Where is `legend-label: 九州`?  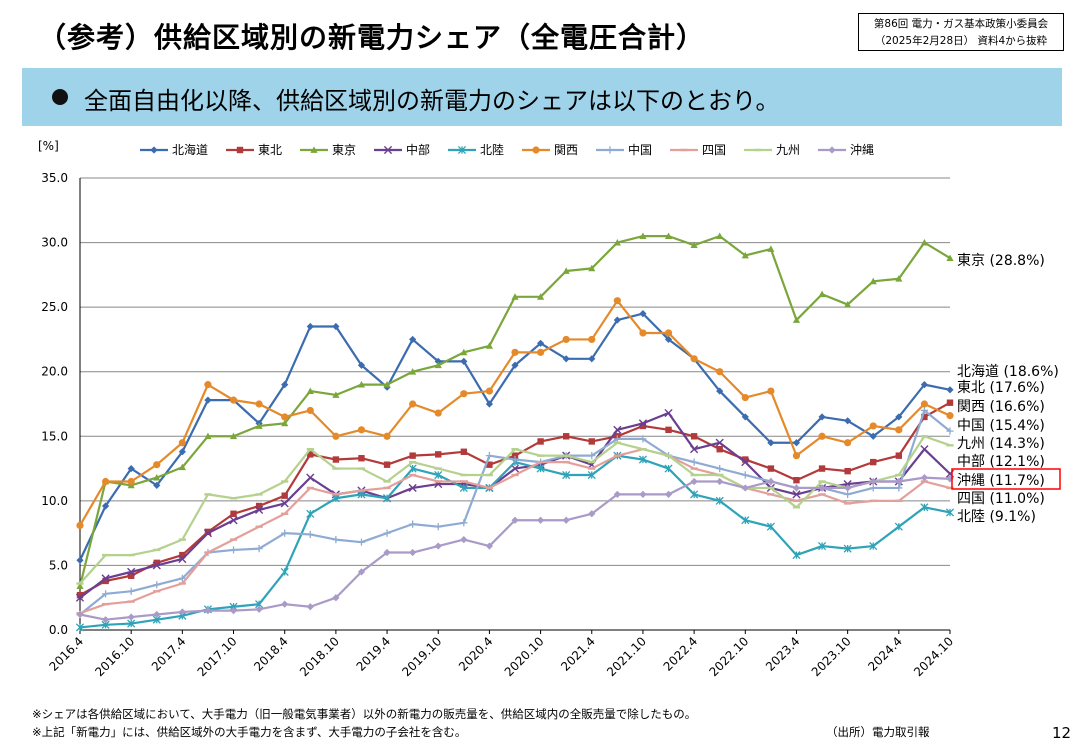
legend-label: 九州 is located at coordinates (788, 150).